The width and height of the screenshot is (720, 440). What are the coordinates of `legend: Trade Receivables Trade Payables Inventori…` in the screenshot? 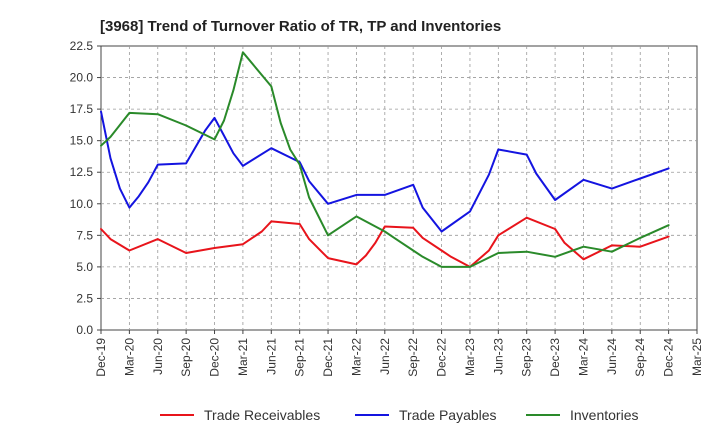 It's located at (399, 415).